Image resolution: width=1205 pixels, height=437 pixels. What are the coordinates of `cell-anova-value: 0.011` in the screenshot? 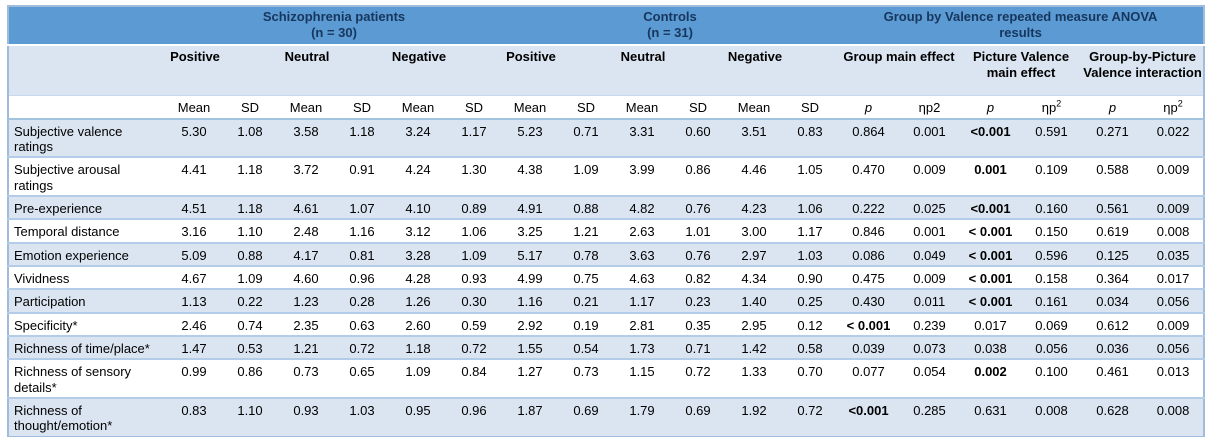 It's located at (930, 300).